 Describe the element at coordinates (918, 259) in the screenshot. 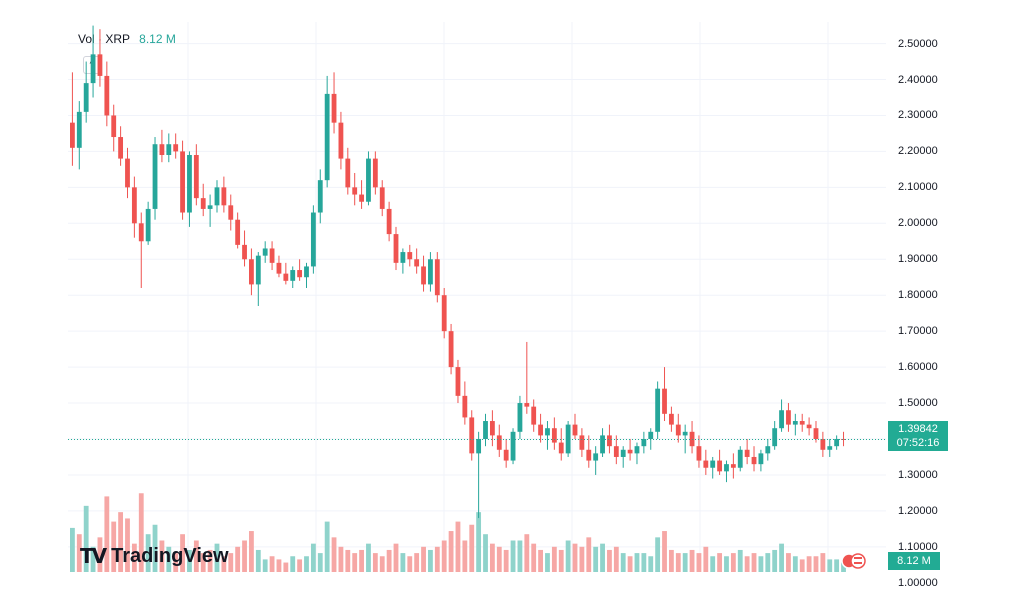

I see `price-tick-label: 1.90000` at that location.